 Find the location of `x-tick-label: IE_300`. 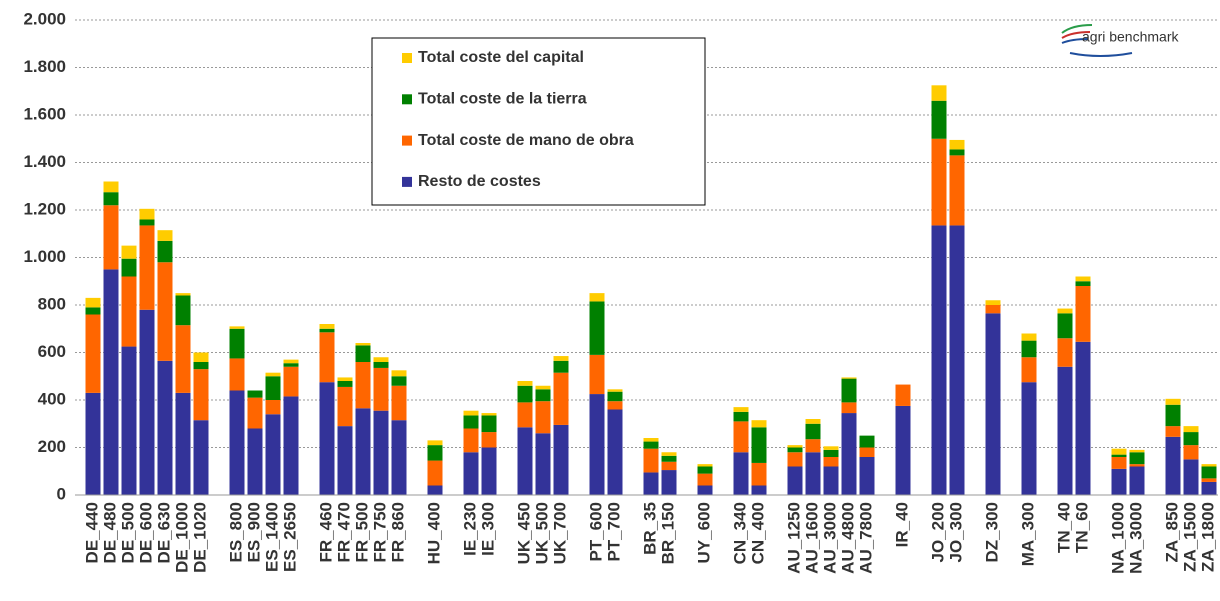

x-tick-label: IE_300 is located at coordinates (487, 529).